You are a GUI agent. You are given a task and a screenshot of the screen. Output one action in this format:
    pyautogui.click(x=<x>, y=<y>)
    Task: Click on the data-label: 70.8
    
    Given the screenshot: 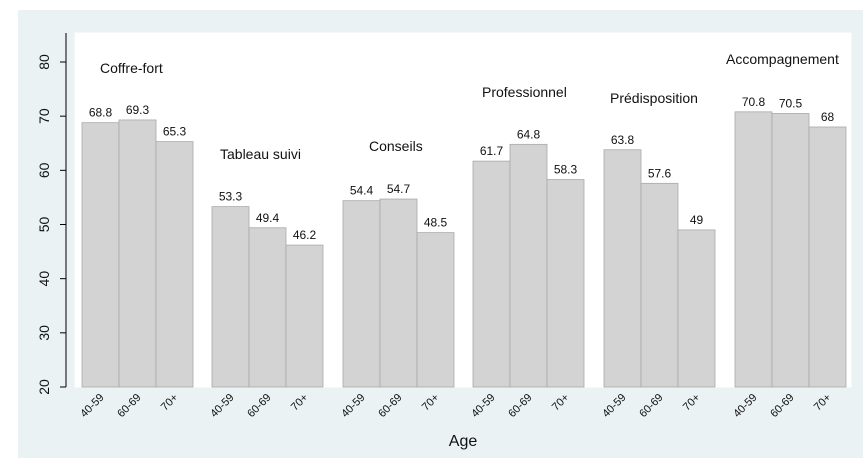 What is the action you would take?
    pyautogui.click(x=754, y=102)
    